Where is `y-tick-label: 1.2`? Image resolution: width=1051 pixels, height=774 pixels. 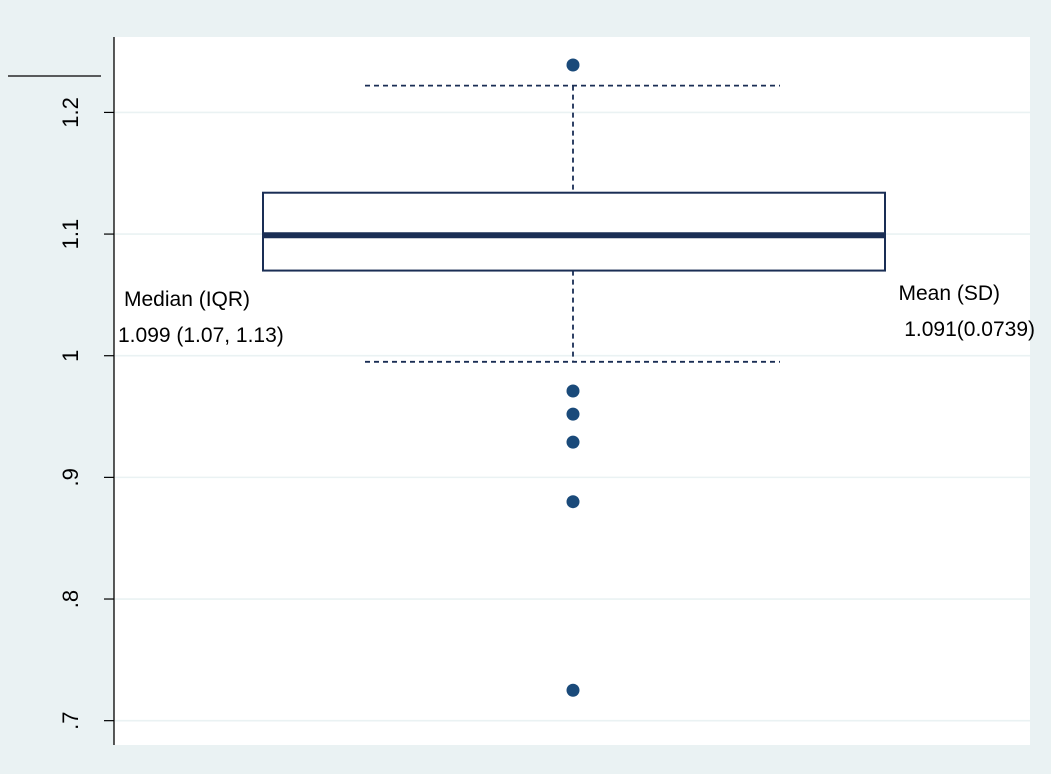 y-tick-label: 1.2 is located at coordinates (70, 112).